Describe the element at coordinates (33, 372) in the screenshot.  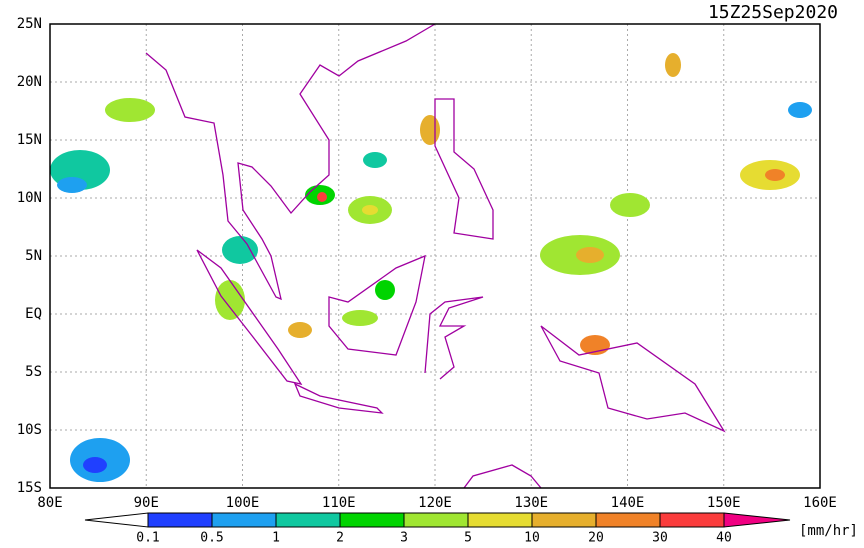
I see `lat-label: 5S` at that location.